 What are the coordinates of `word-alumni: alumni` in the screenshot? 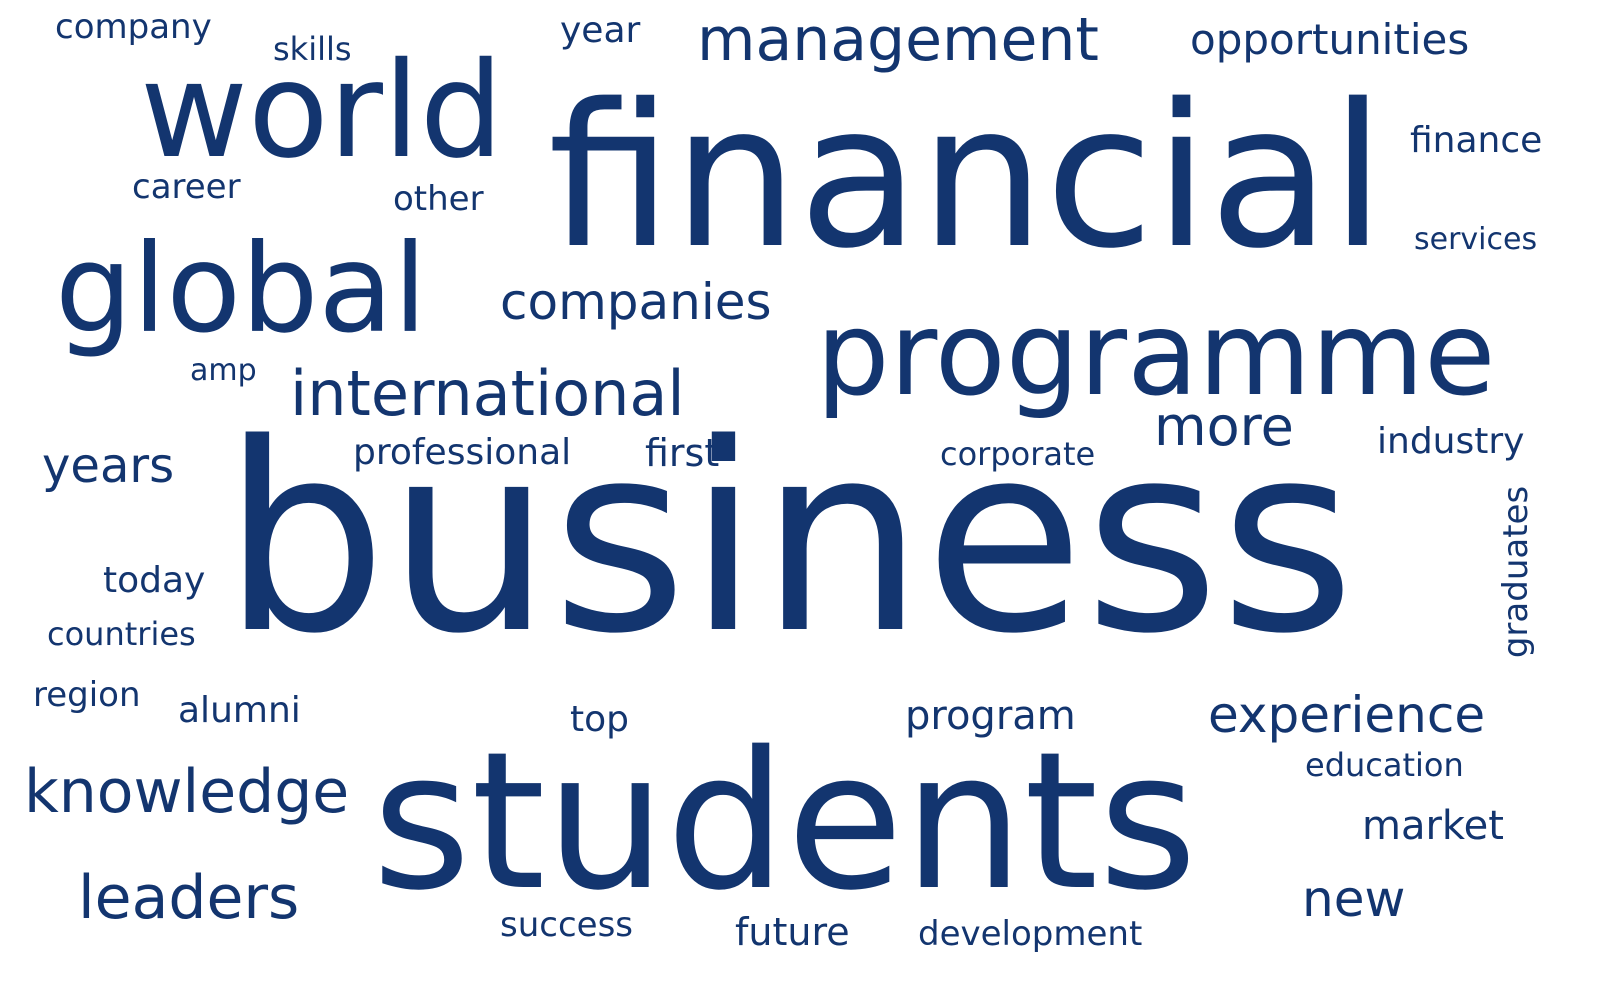 It's located at (239, 710).